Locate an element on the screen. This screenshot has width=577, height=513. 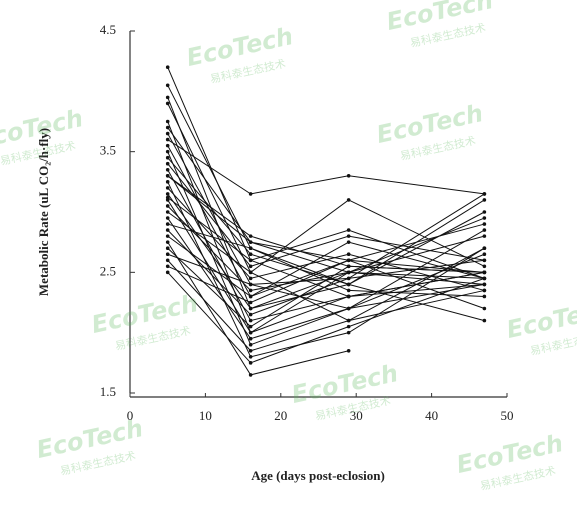
y-tick-label: 4.5 is located at coordinates (108, 29).